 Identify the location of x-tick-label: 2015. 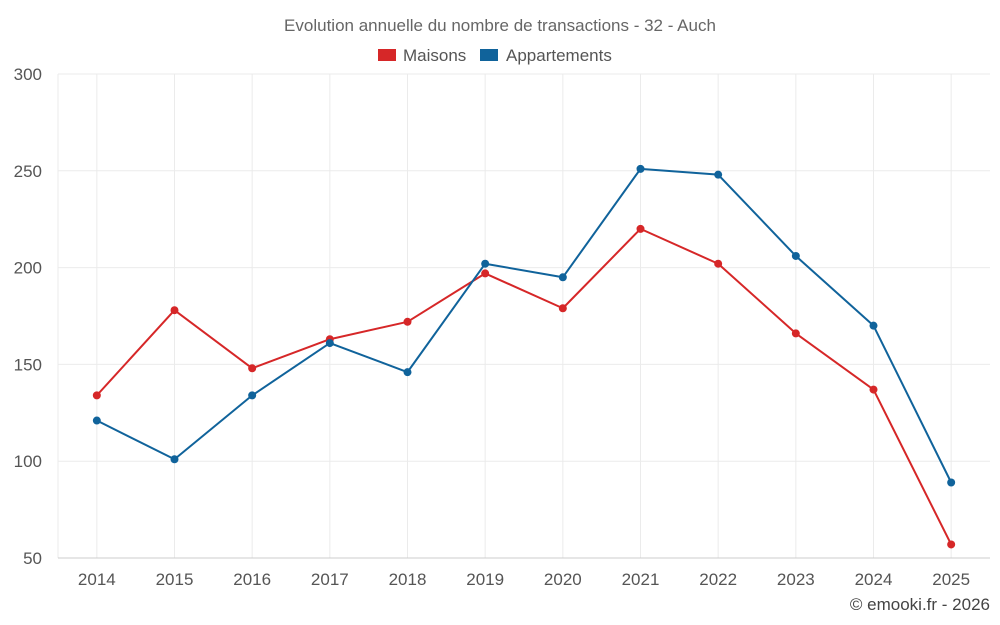
(175, 579).